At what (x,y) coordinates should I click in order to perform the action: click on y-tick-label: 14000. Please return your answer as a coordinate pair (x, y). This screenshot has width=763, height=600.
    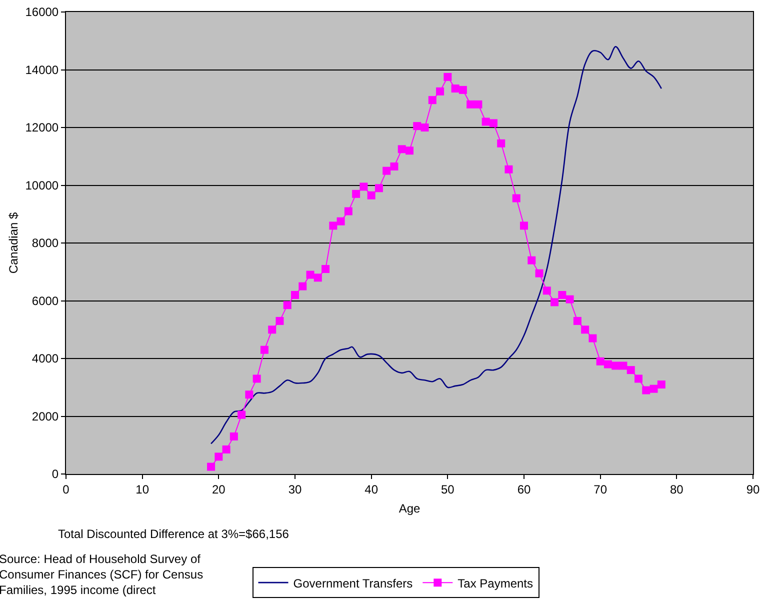
    Looking at the image, I should click on (42, 69).